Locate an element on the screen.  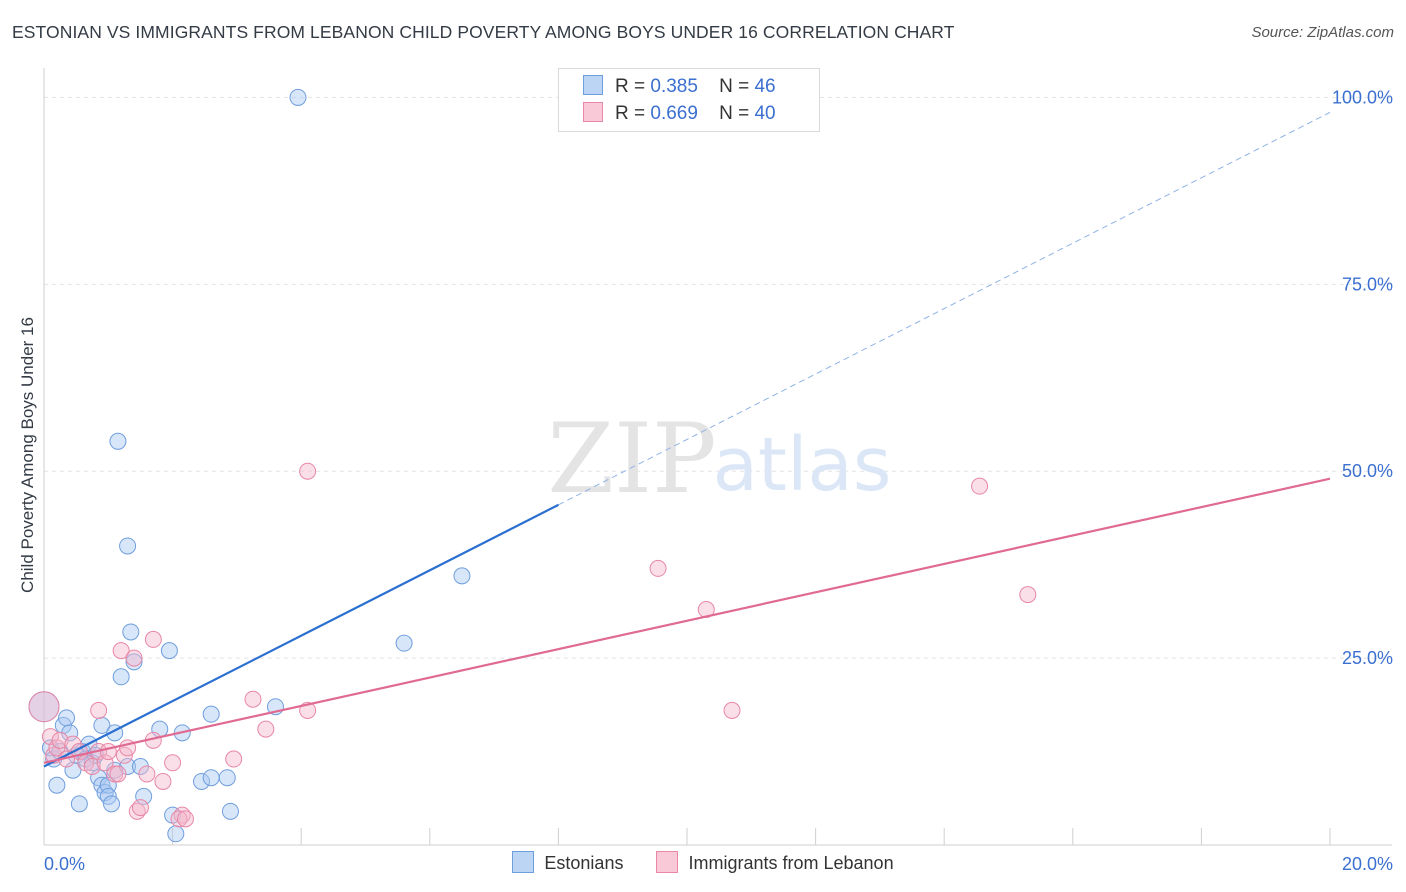
watermark-atlas: atlas is located at coordinates (802, 465).